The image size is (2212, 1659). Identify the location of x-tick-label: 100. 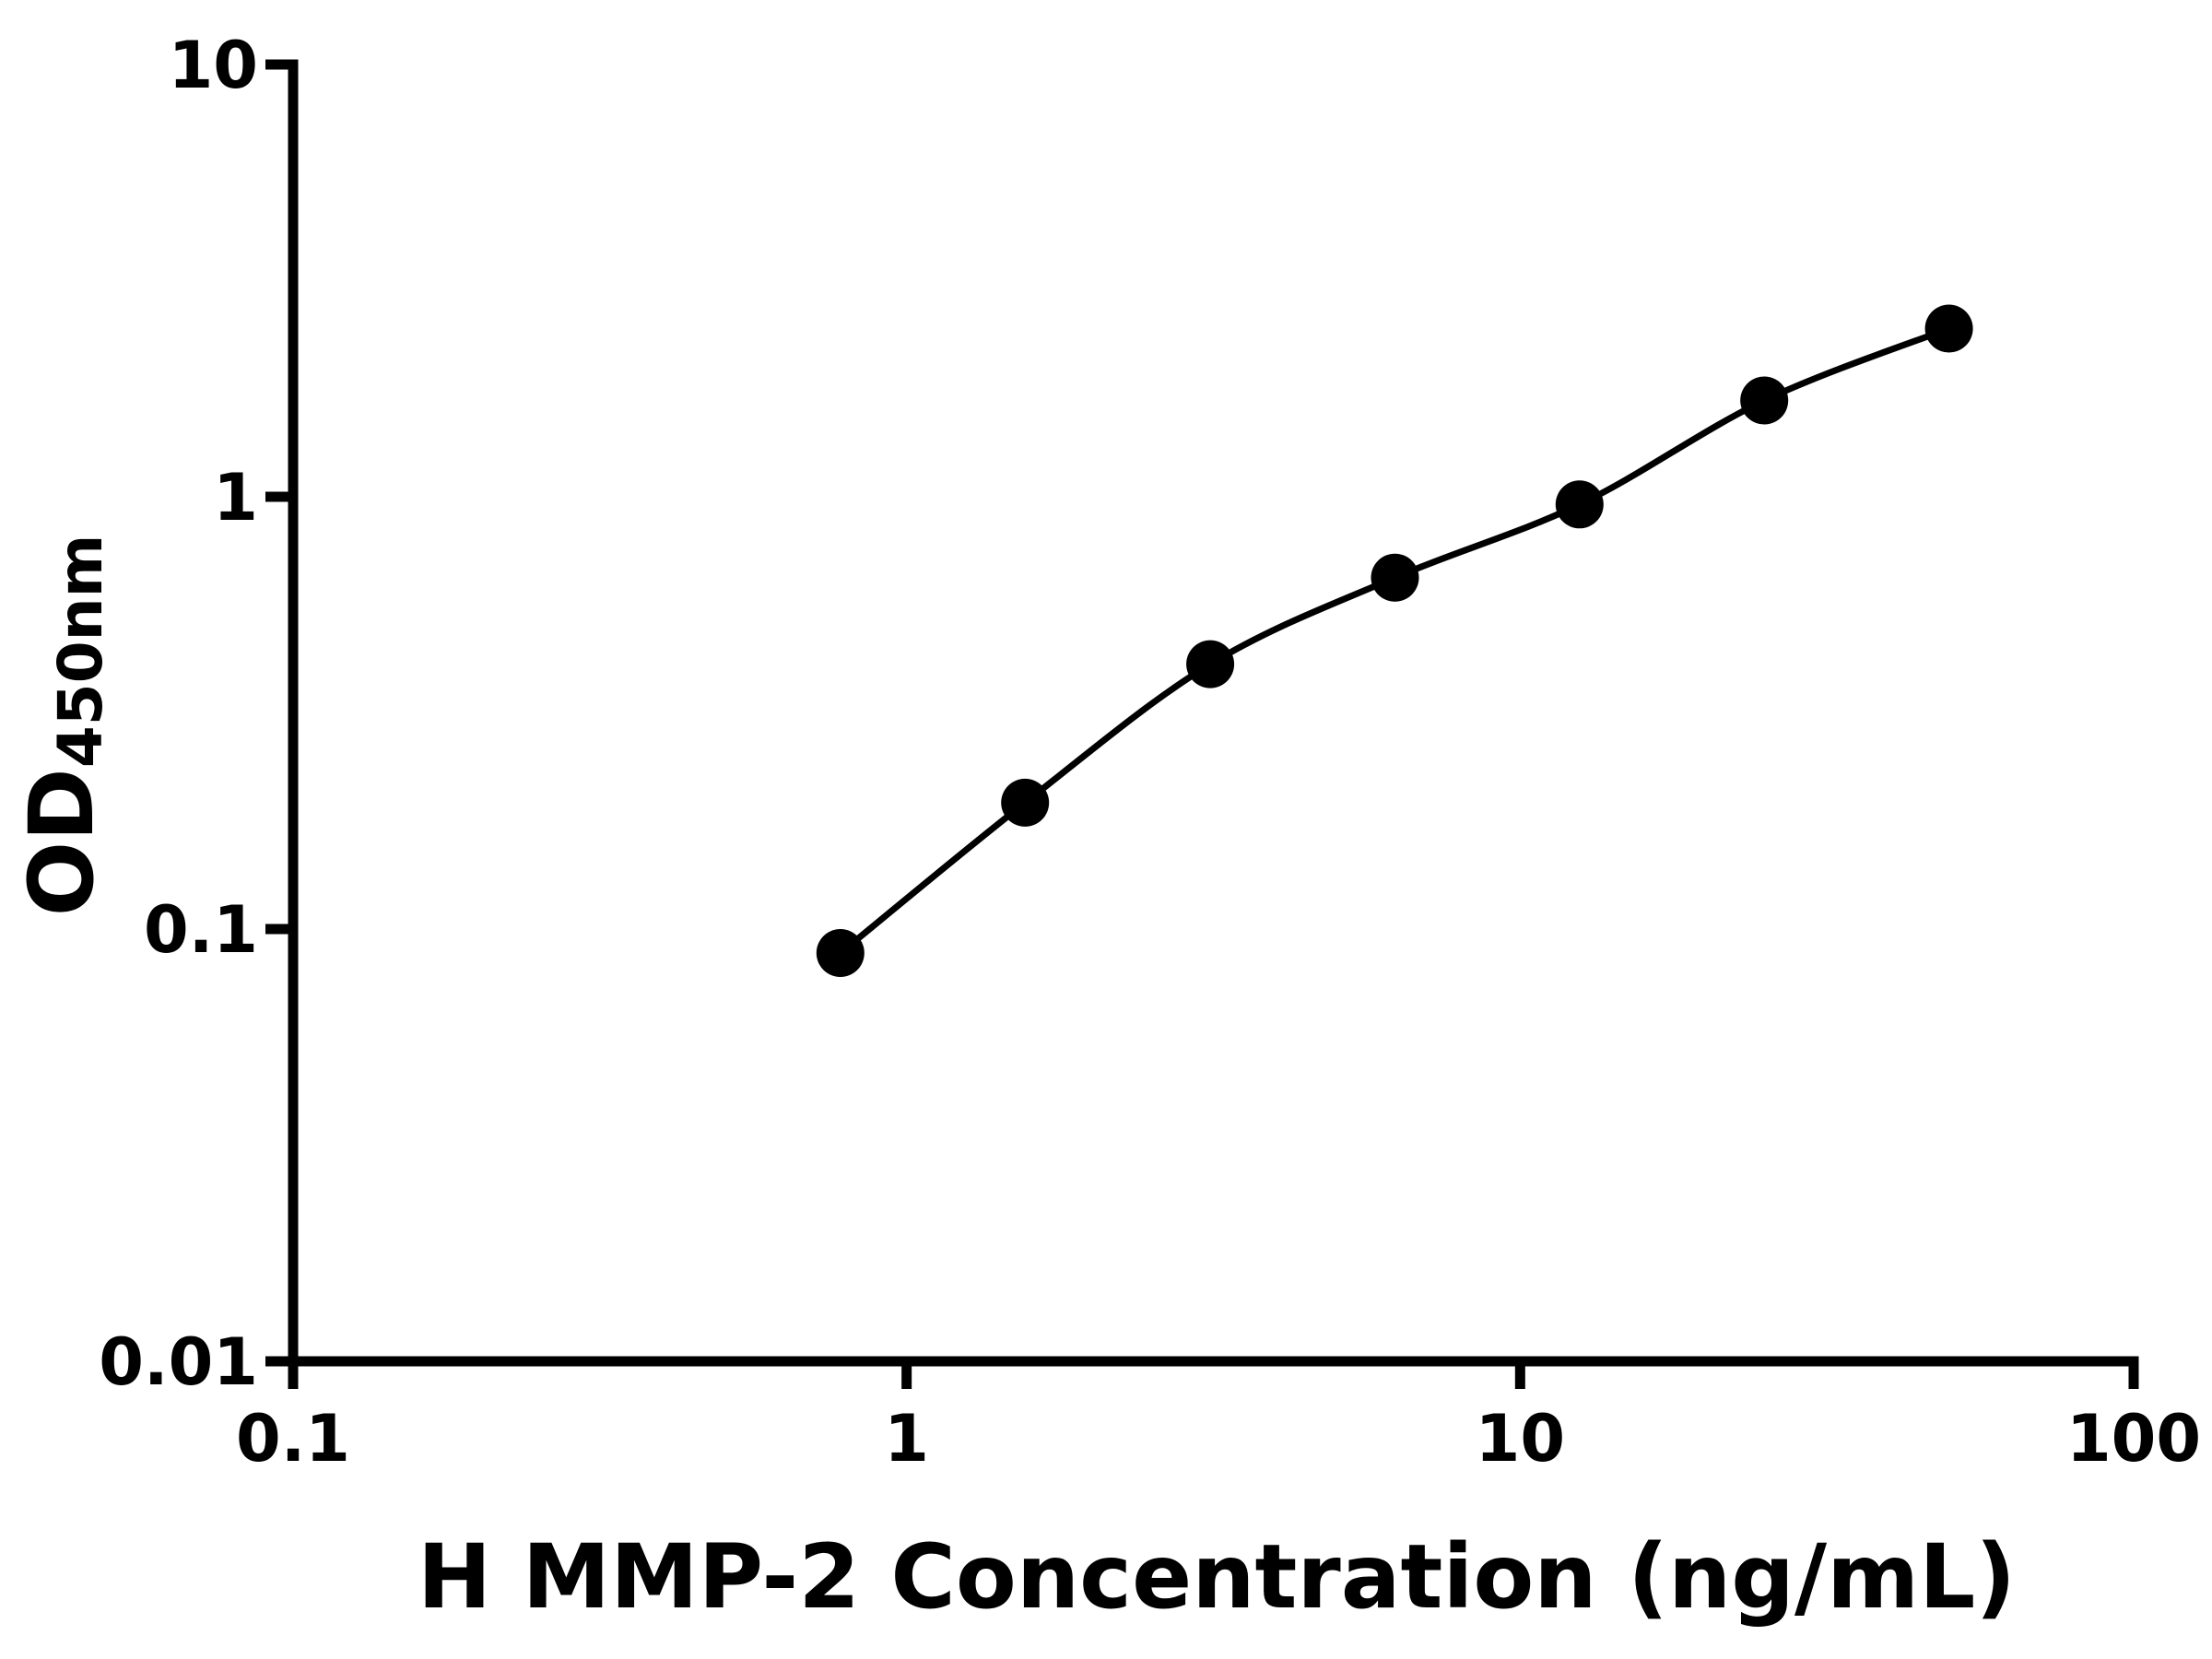
(2133, 1439).